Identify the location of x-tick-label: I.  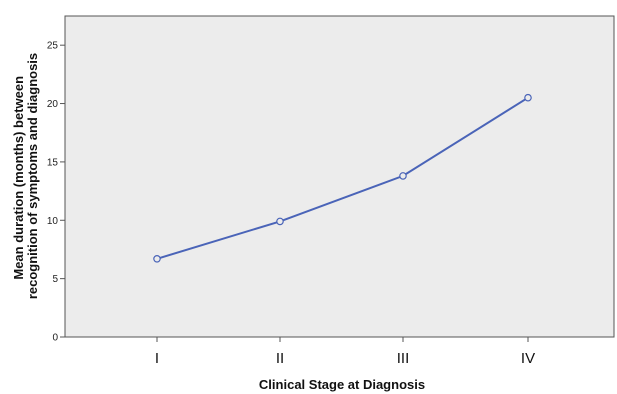
(157, 358).